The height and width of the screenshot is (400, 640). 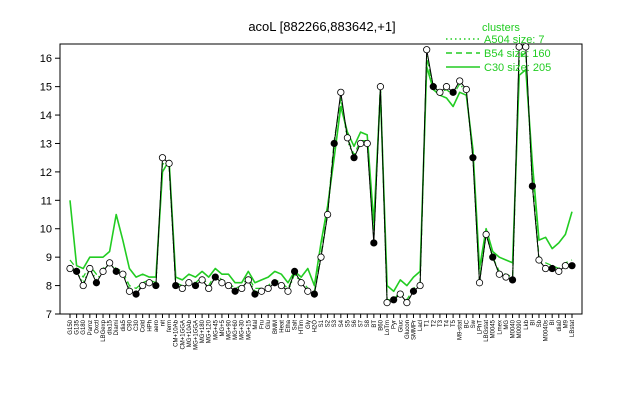 I want to click on x-tick-label: nit, so click(x=163, y=323).